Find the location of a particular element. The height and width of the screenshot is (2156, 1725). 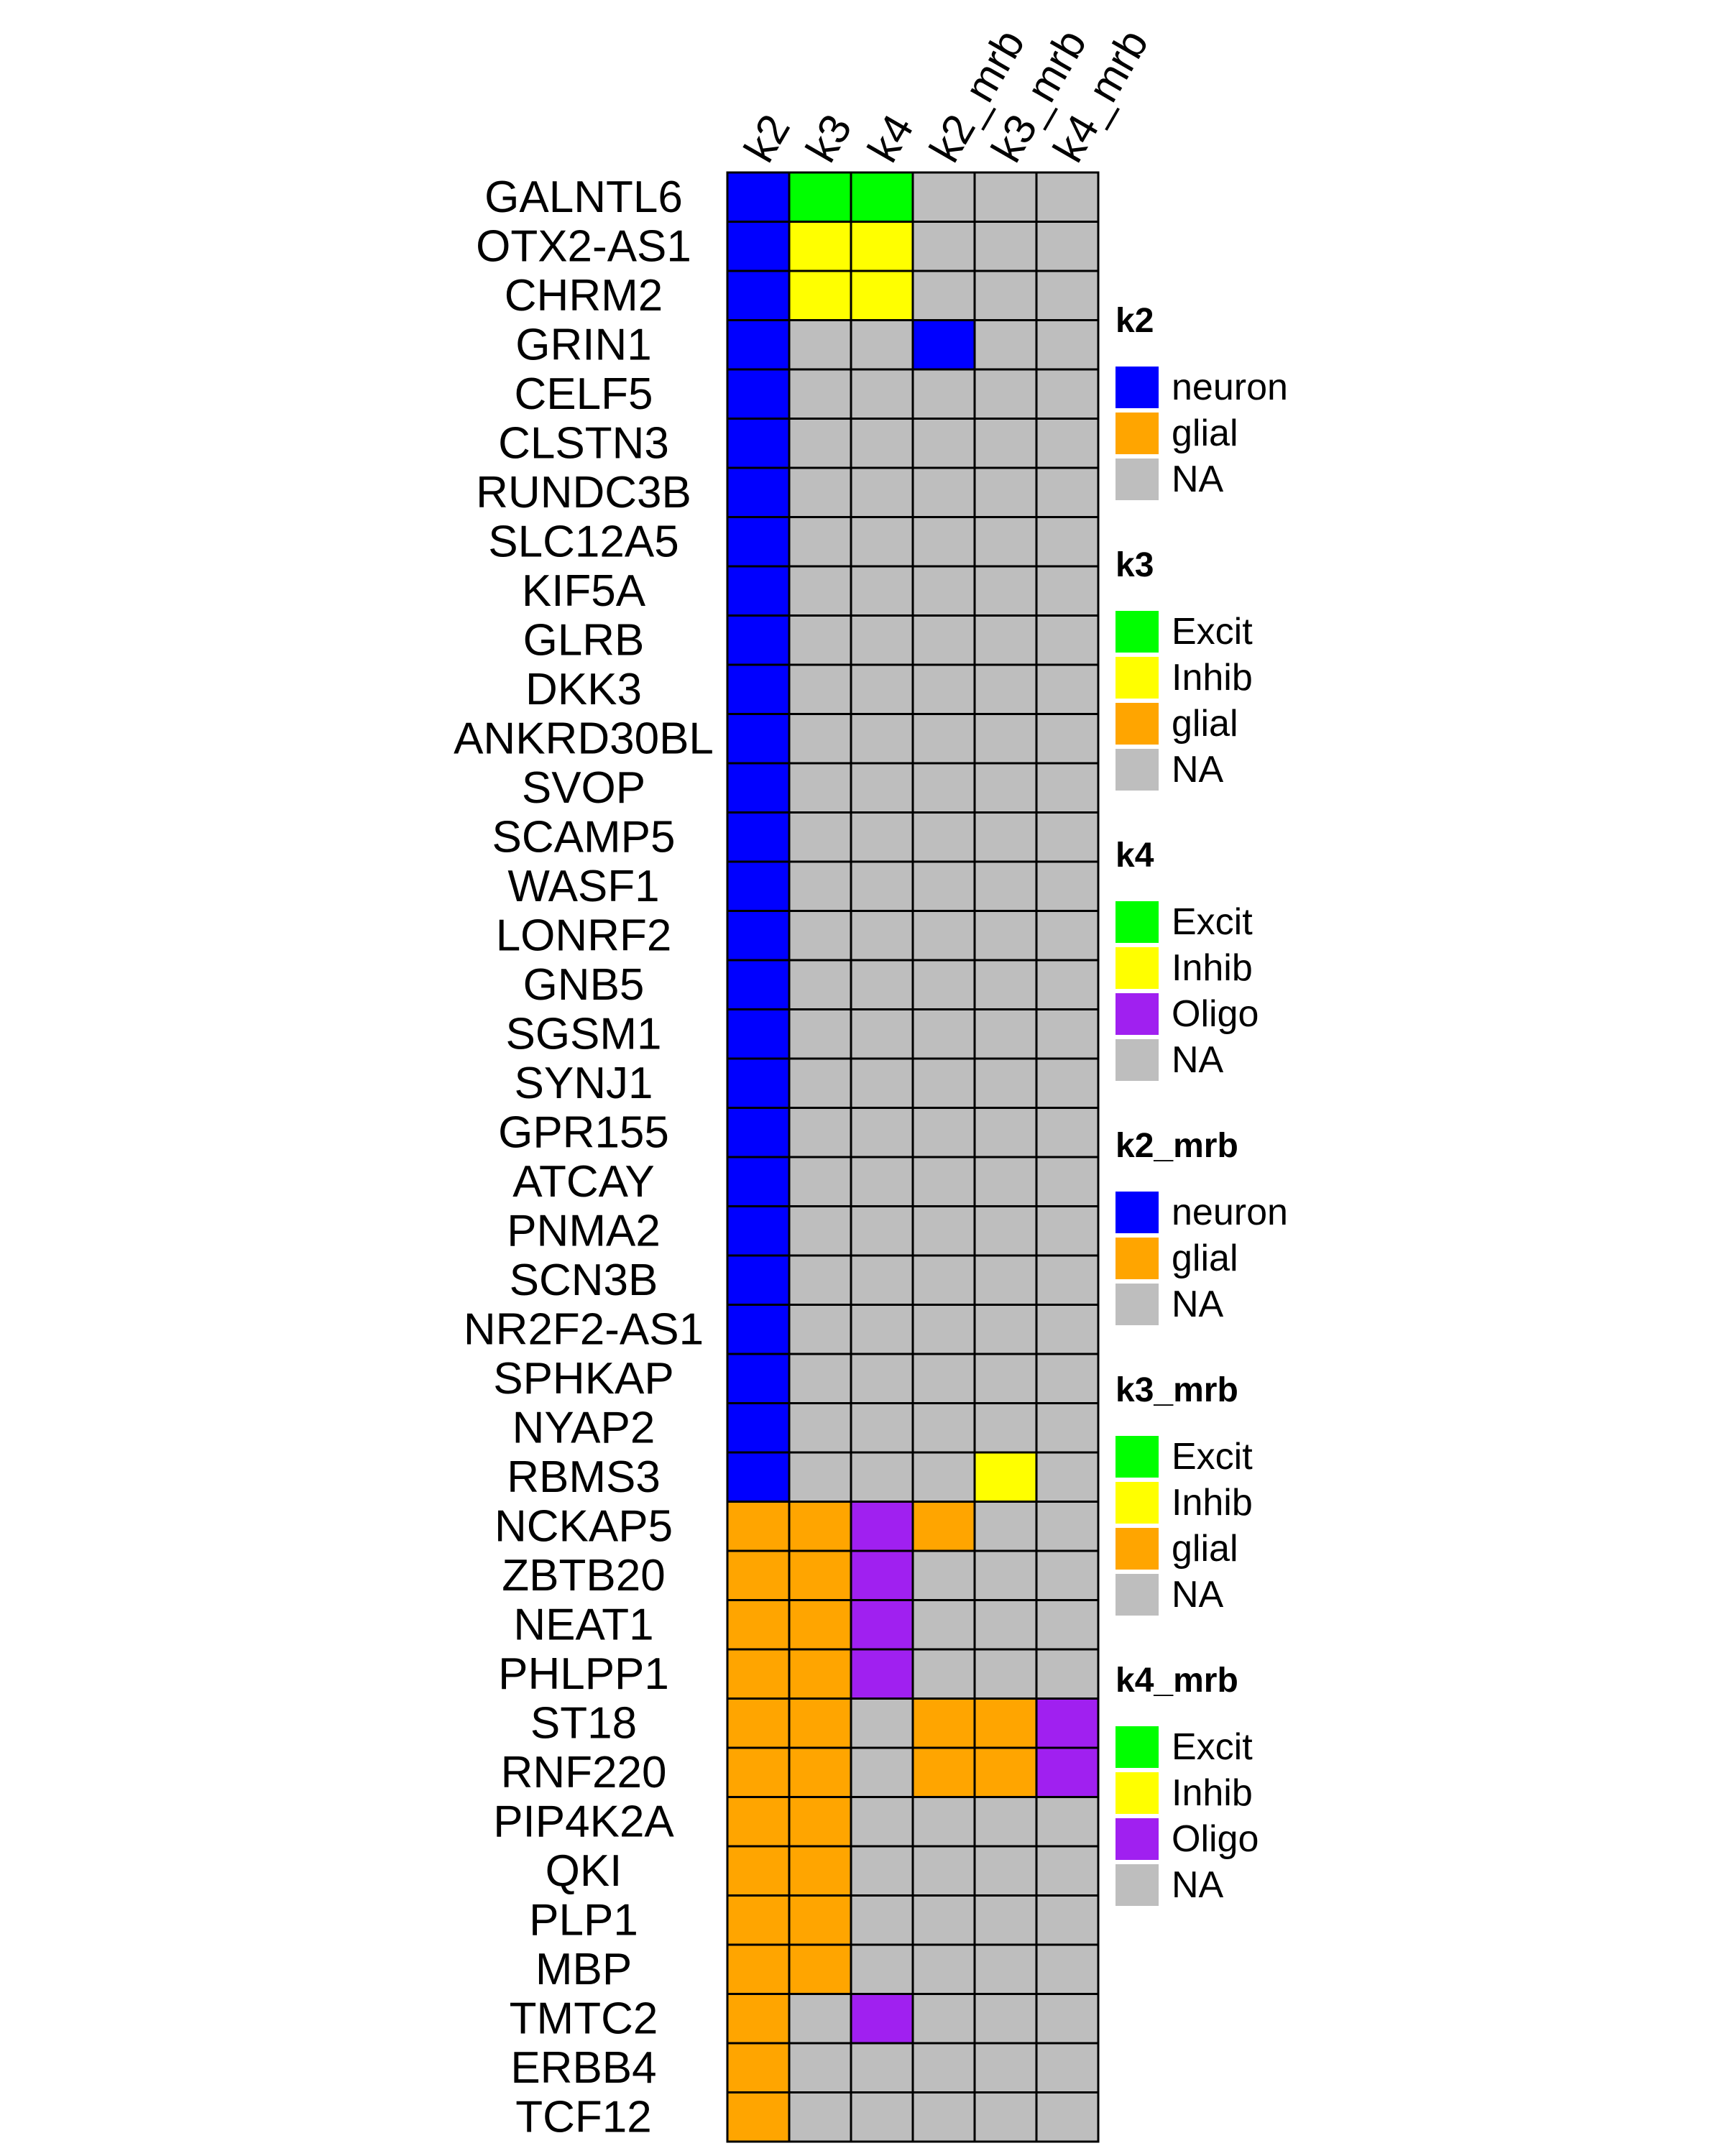

cell-GRIN1-k4_mrb is located at coordinates (1067, 345).